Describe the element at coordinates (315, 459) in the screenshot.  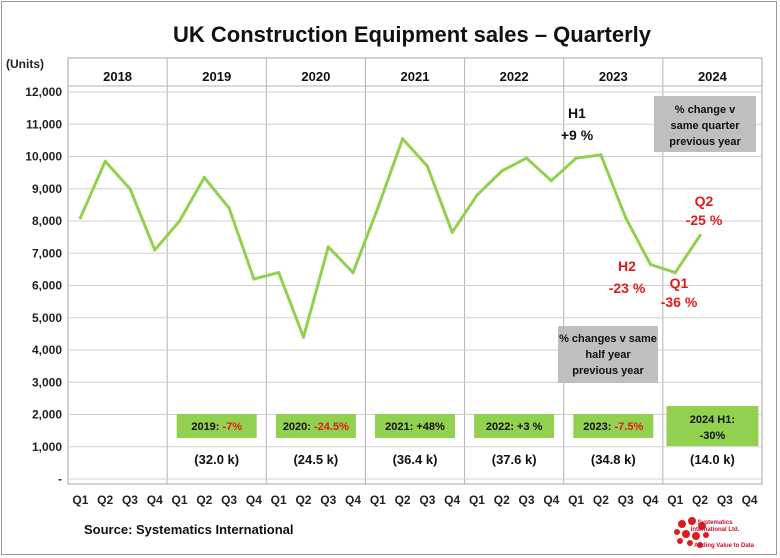
I see `yearly-total: (24.5 k)` at that location.